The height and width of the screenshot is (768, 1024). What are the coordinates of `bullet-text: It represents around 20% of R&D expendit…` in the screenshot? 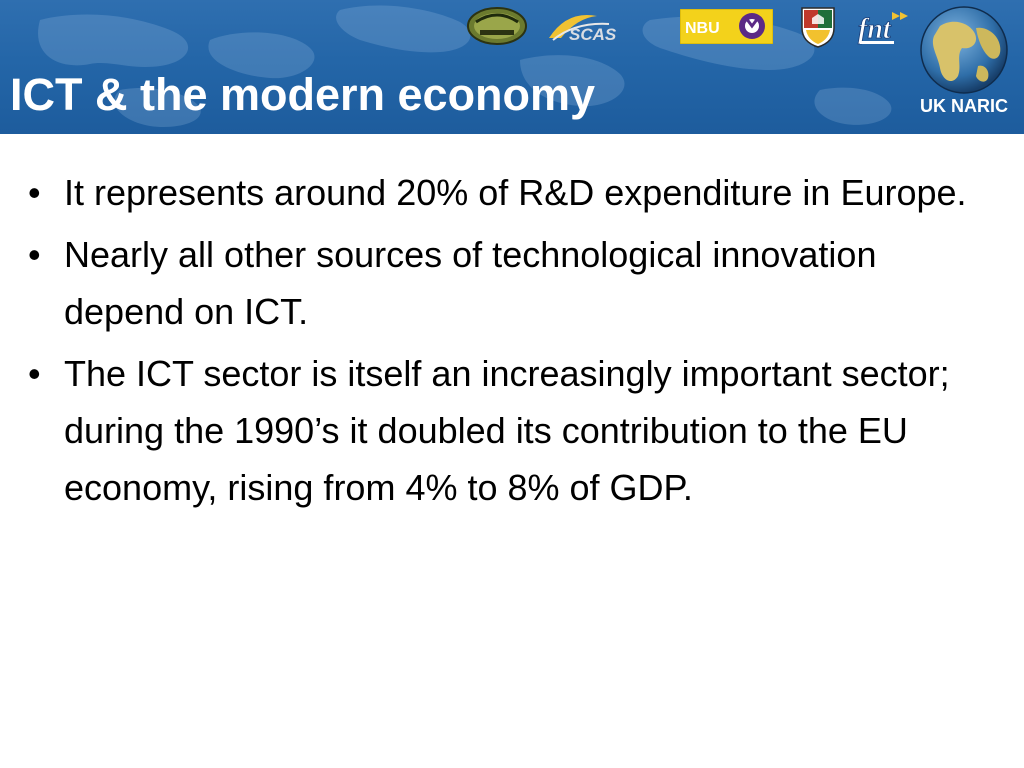 It's located at (515, 192).